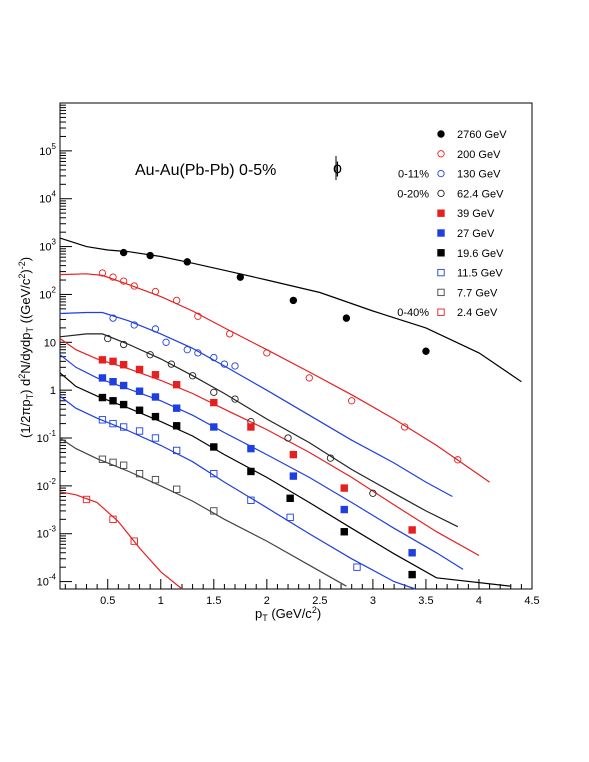 This screenshot has width=589, height=762. I want to click on y-tick-label: 10⁻², so click(47, 485).